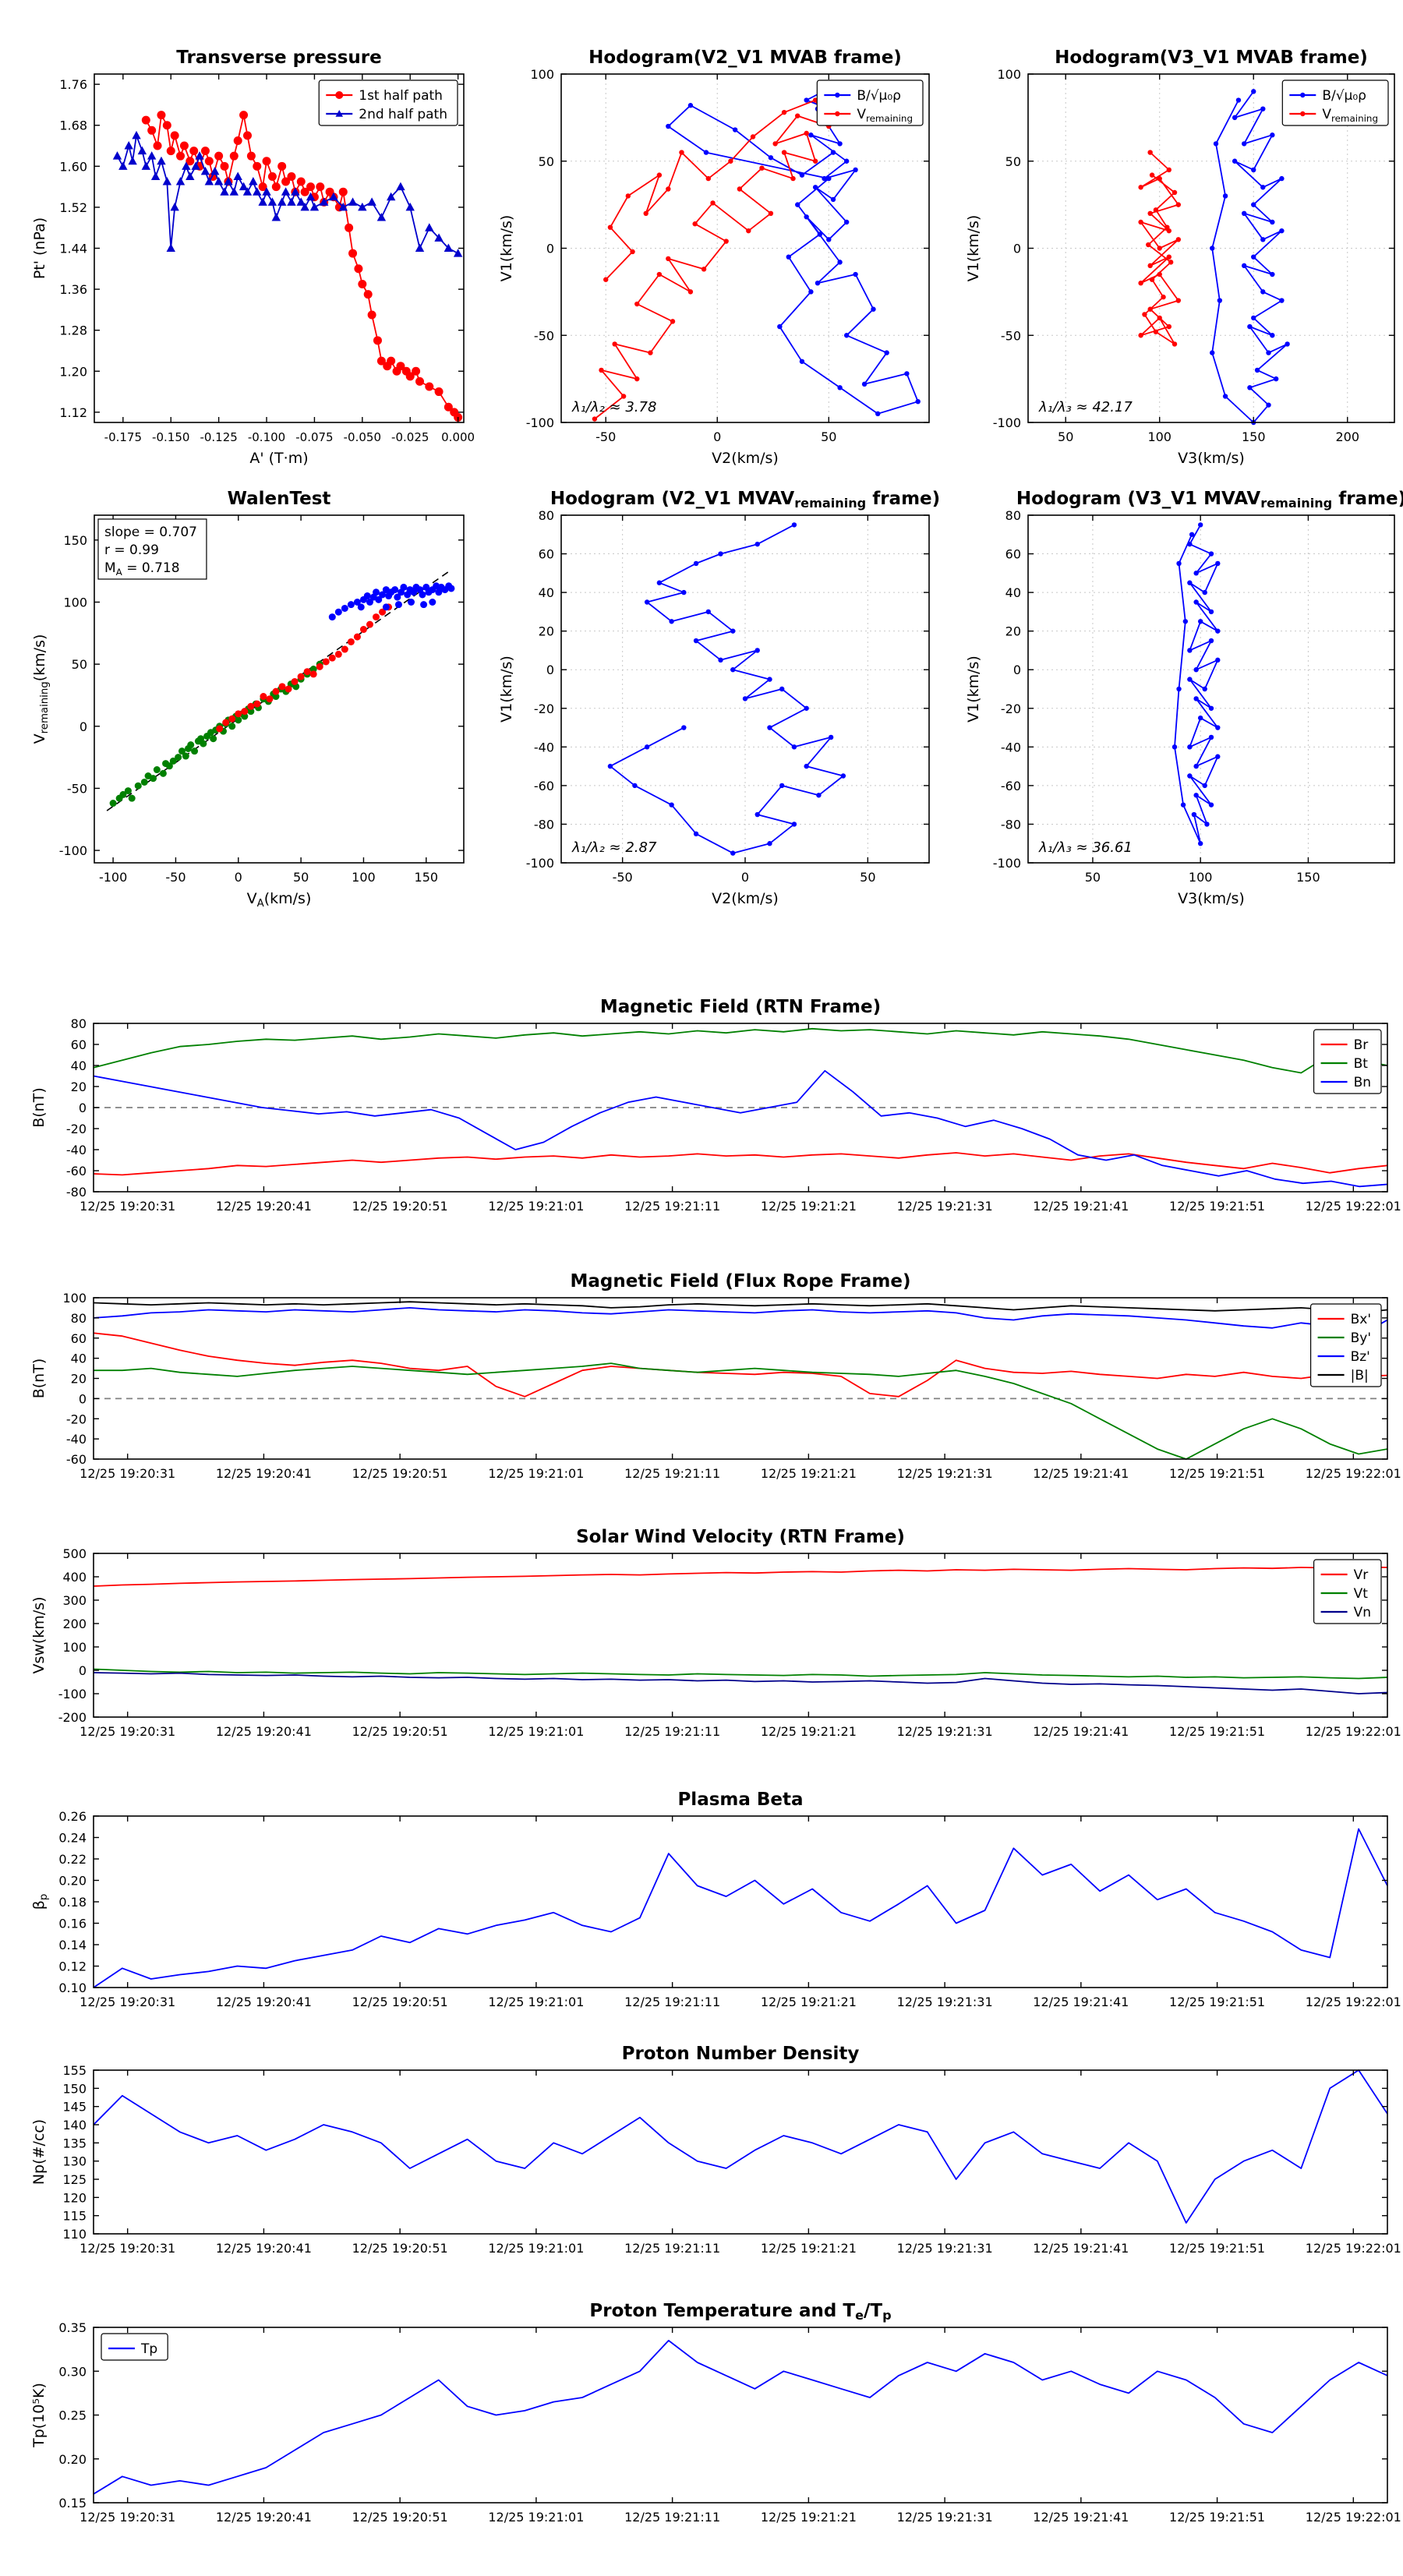 The width and height of the screenshot is (1403, 2576). I want to click on y-tick-label: 145, so click(74, 2107).